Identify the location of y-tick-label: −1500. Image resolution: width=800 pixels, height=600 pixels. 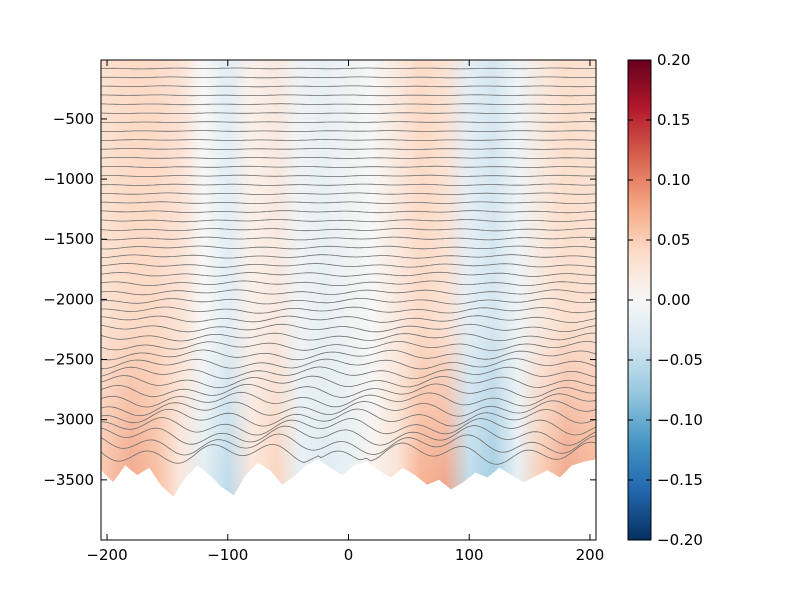
(68, 239).